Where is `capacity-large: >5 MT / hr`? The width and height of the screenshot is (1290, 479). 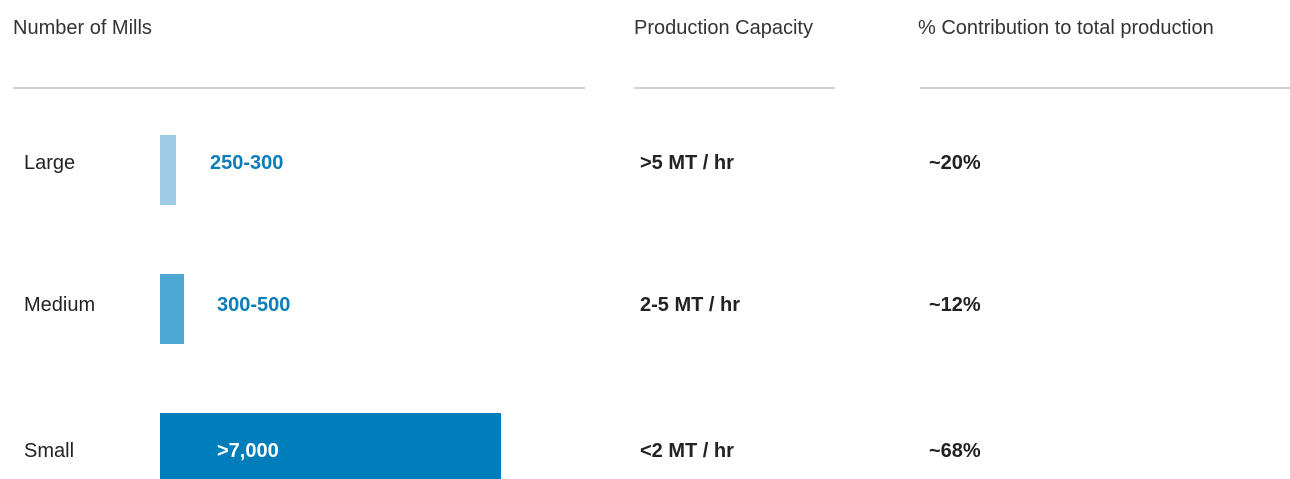
capacity-large: >5 MT / hr is located at coordinates (687, 163).